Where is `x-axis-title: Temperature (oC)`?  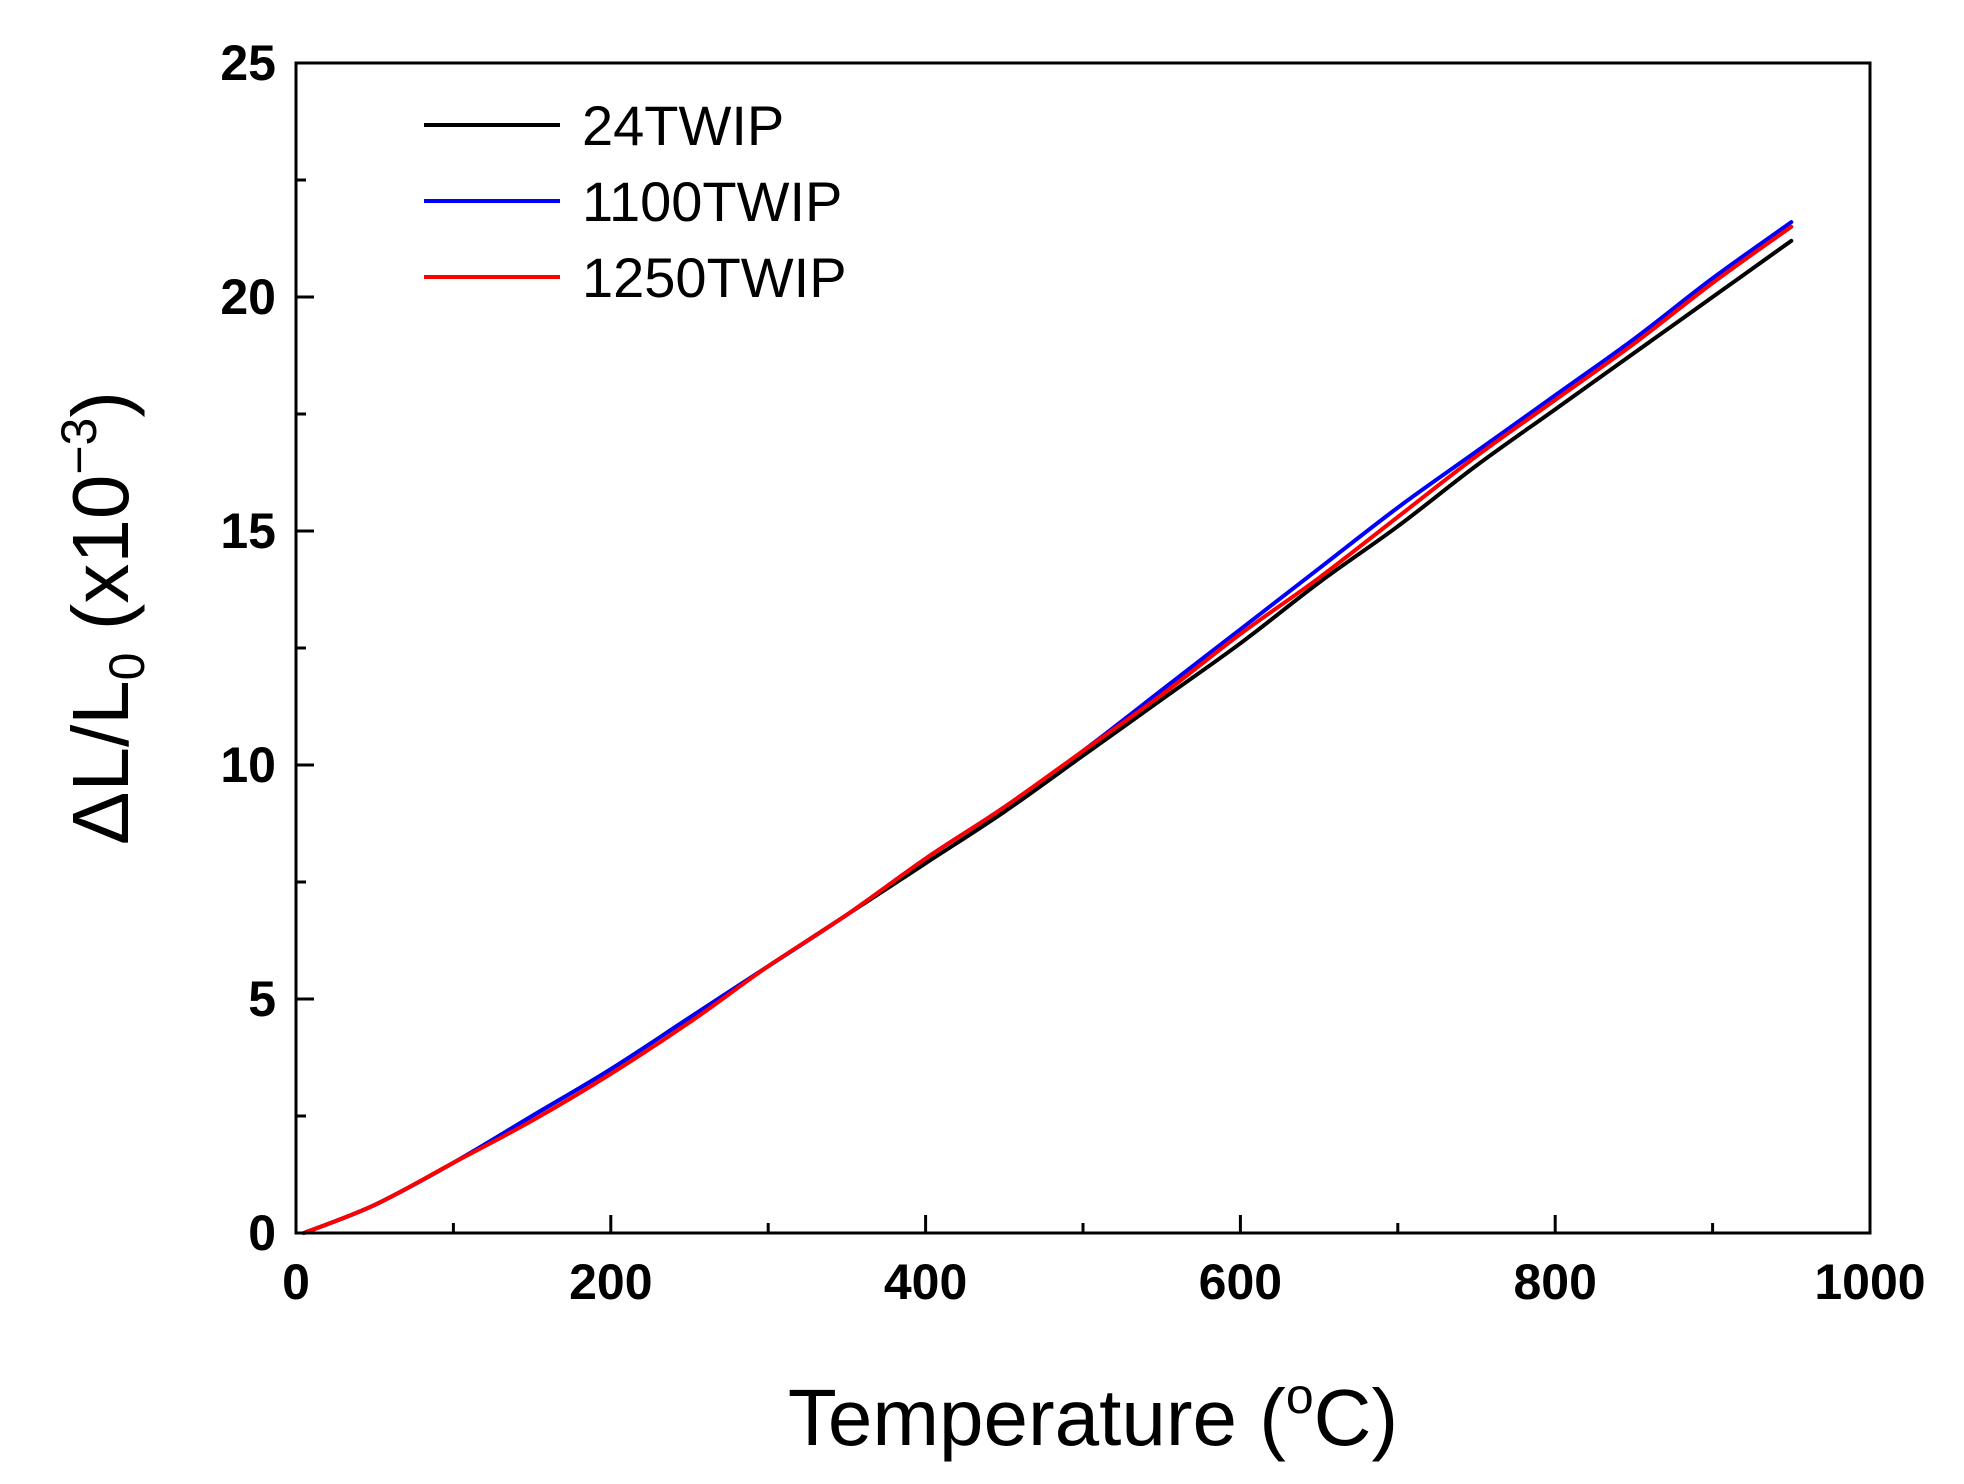 x-axis-title: Temperature (oC) is located at coordinates (1093, 1415).